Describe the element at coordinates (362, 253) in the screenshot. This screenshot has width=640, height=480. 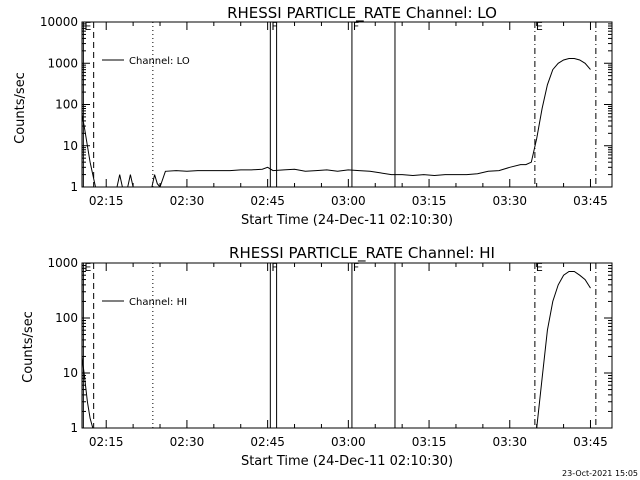
I see `chart-title: RHESSI PARTICLE_RATE Channel: HI` at that location.